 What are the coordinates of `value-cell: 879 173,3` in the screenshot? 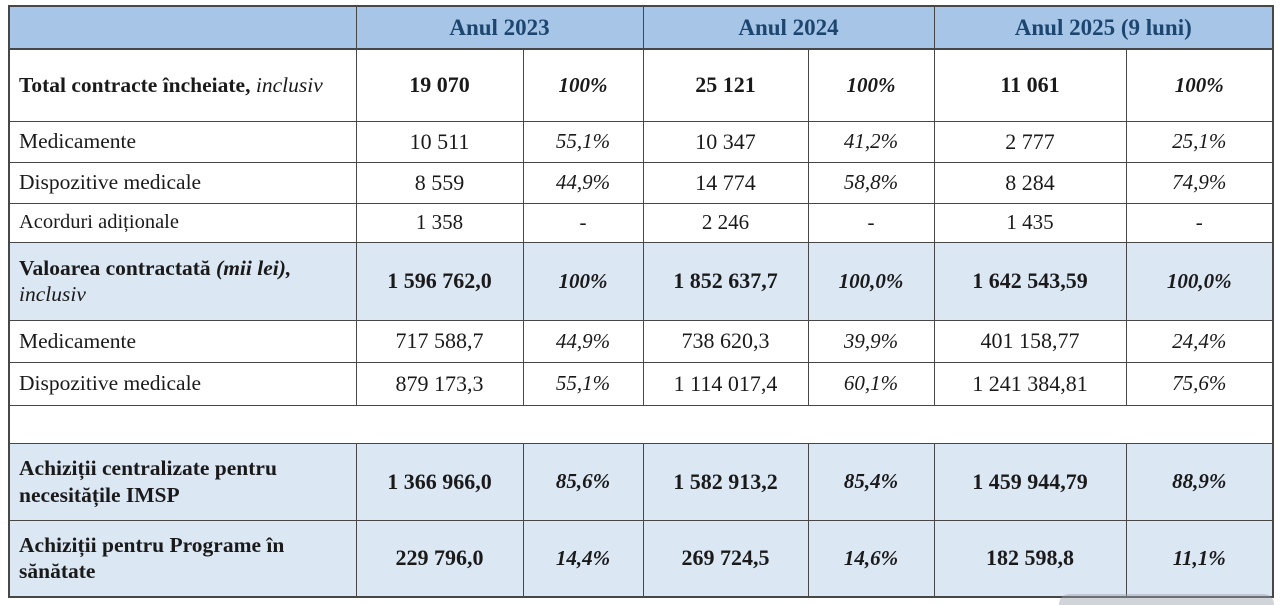 It's located at (439, 383).